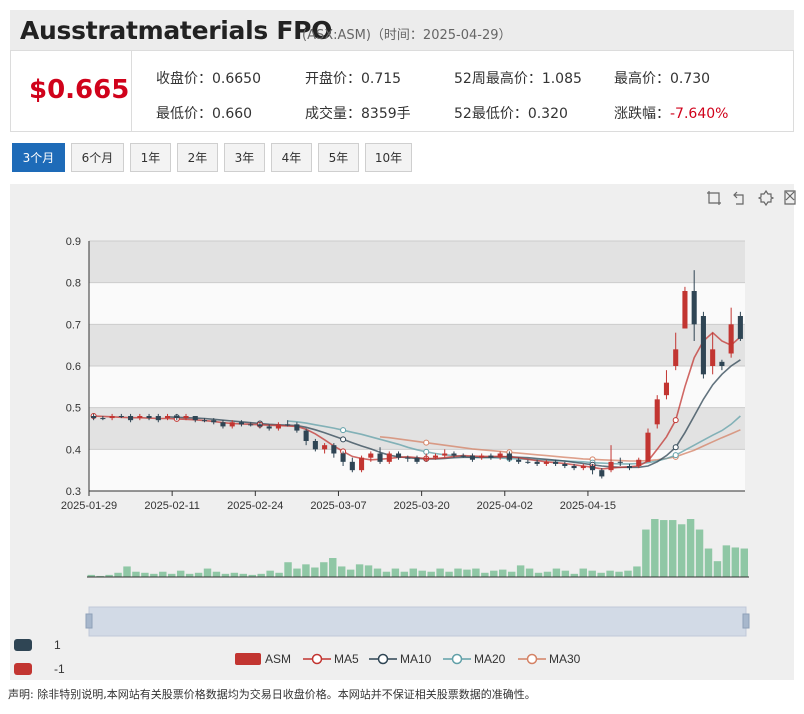 This screenshot has width=804, height=714. I want to click on current-price: $0.665, so click(79, 90).